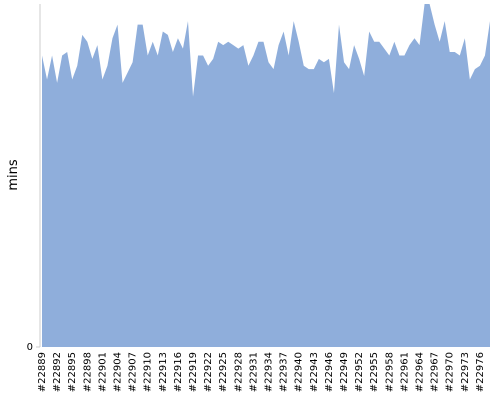 The image size is (500, 400). I want to click on x-tick-label: #22949, so click(344, 372).